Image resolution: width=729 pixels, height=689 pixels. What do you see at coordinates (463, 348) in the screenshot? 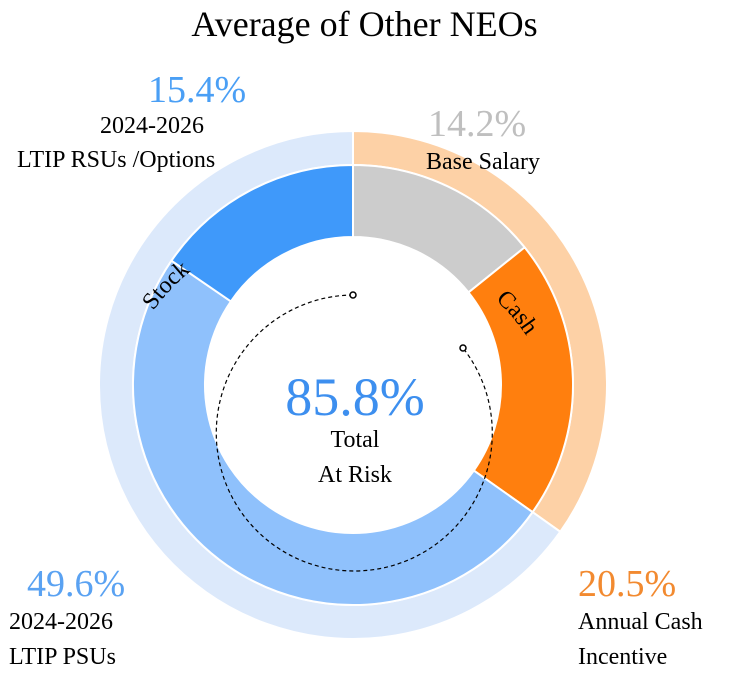
I see `at-risk-arc-end-marker` at bounding box center [463, 348].